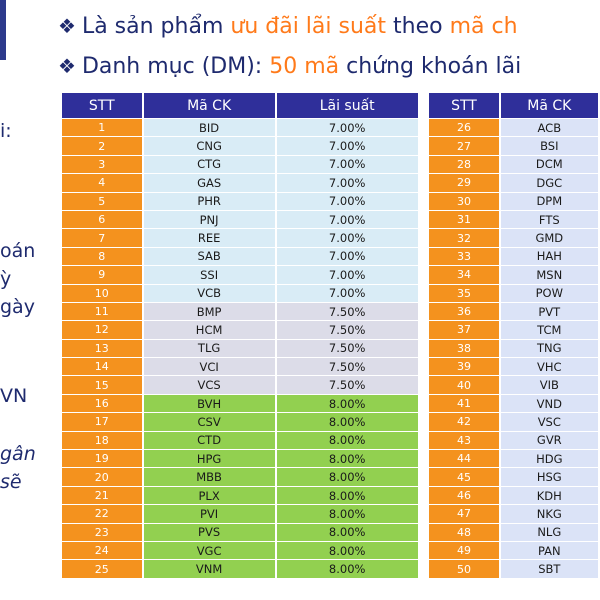 The image size is (600, 600). I want to click on code-cell-2: ACB, so click(549, 128).